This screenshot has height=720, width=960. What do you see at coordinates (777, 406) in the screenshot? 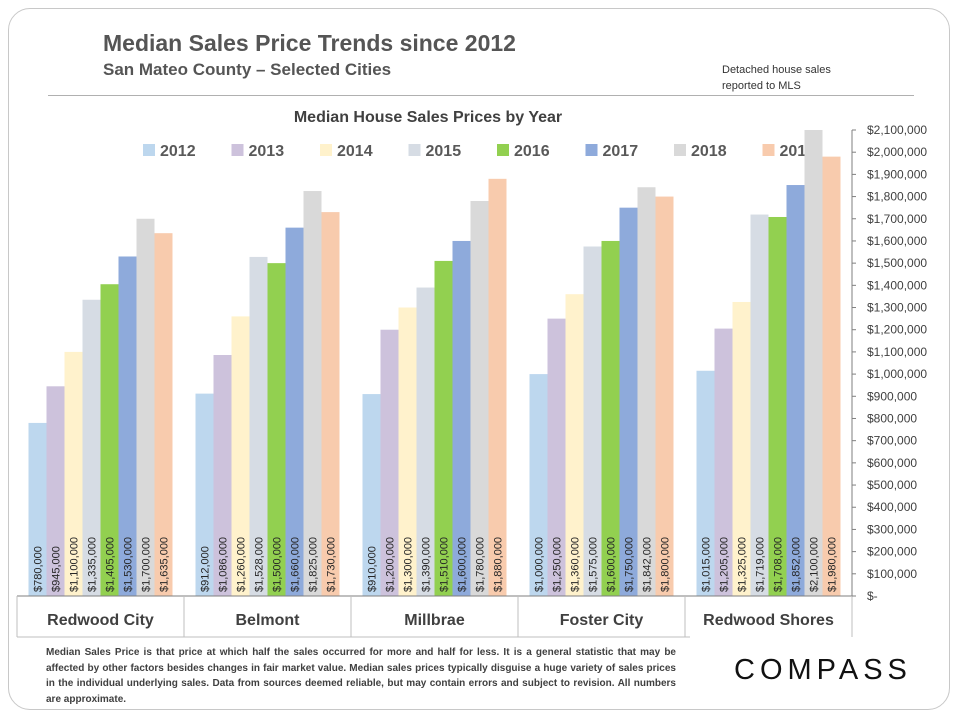
I see `bar-redwood-shores-2016` at bounding box center [777, 406].